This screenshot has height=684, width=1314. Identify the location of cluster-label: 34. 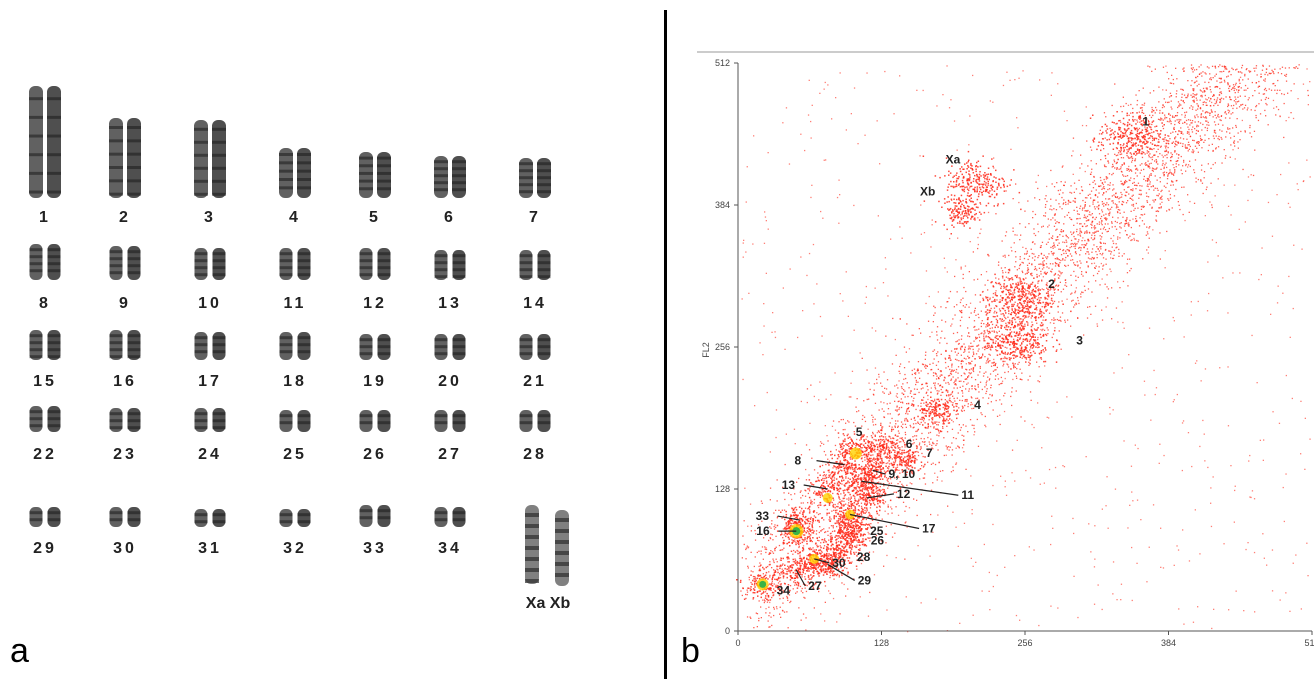
(784, 590).